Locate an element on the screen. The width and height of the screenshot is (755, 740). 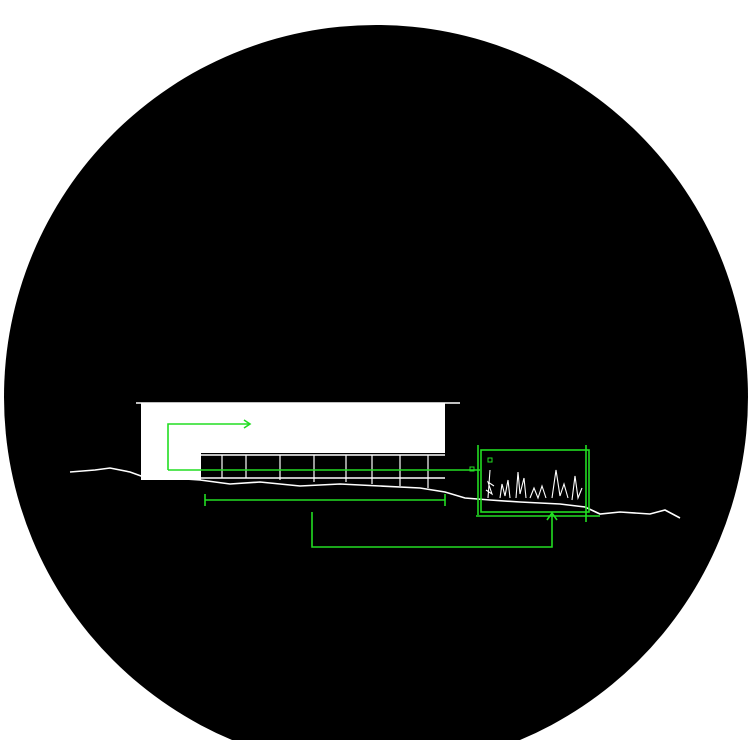
annotations is located at coordinates (383, 483).